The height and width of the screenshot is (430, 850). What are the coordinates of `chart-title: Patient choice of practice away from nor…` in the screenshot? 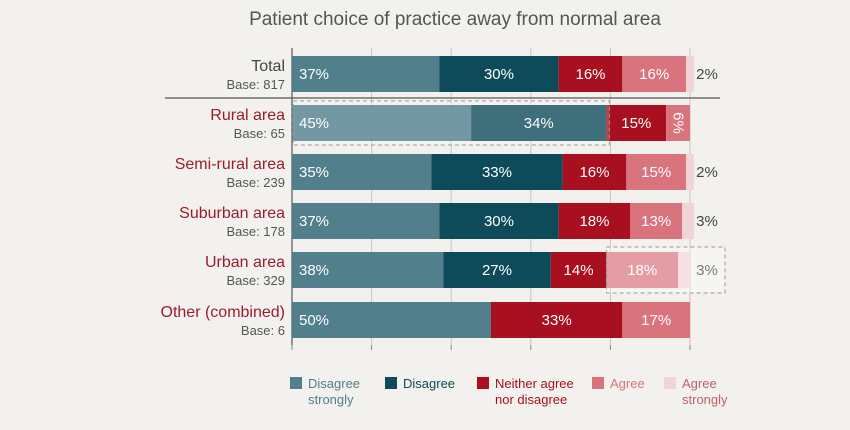 It's located at (455, 19).